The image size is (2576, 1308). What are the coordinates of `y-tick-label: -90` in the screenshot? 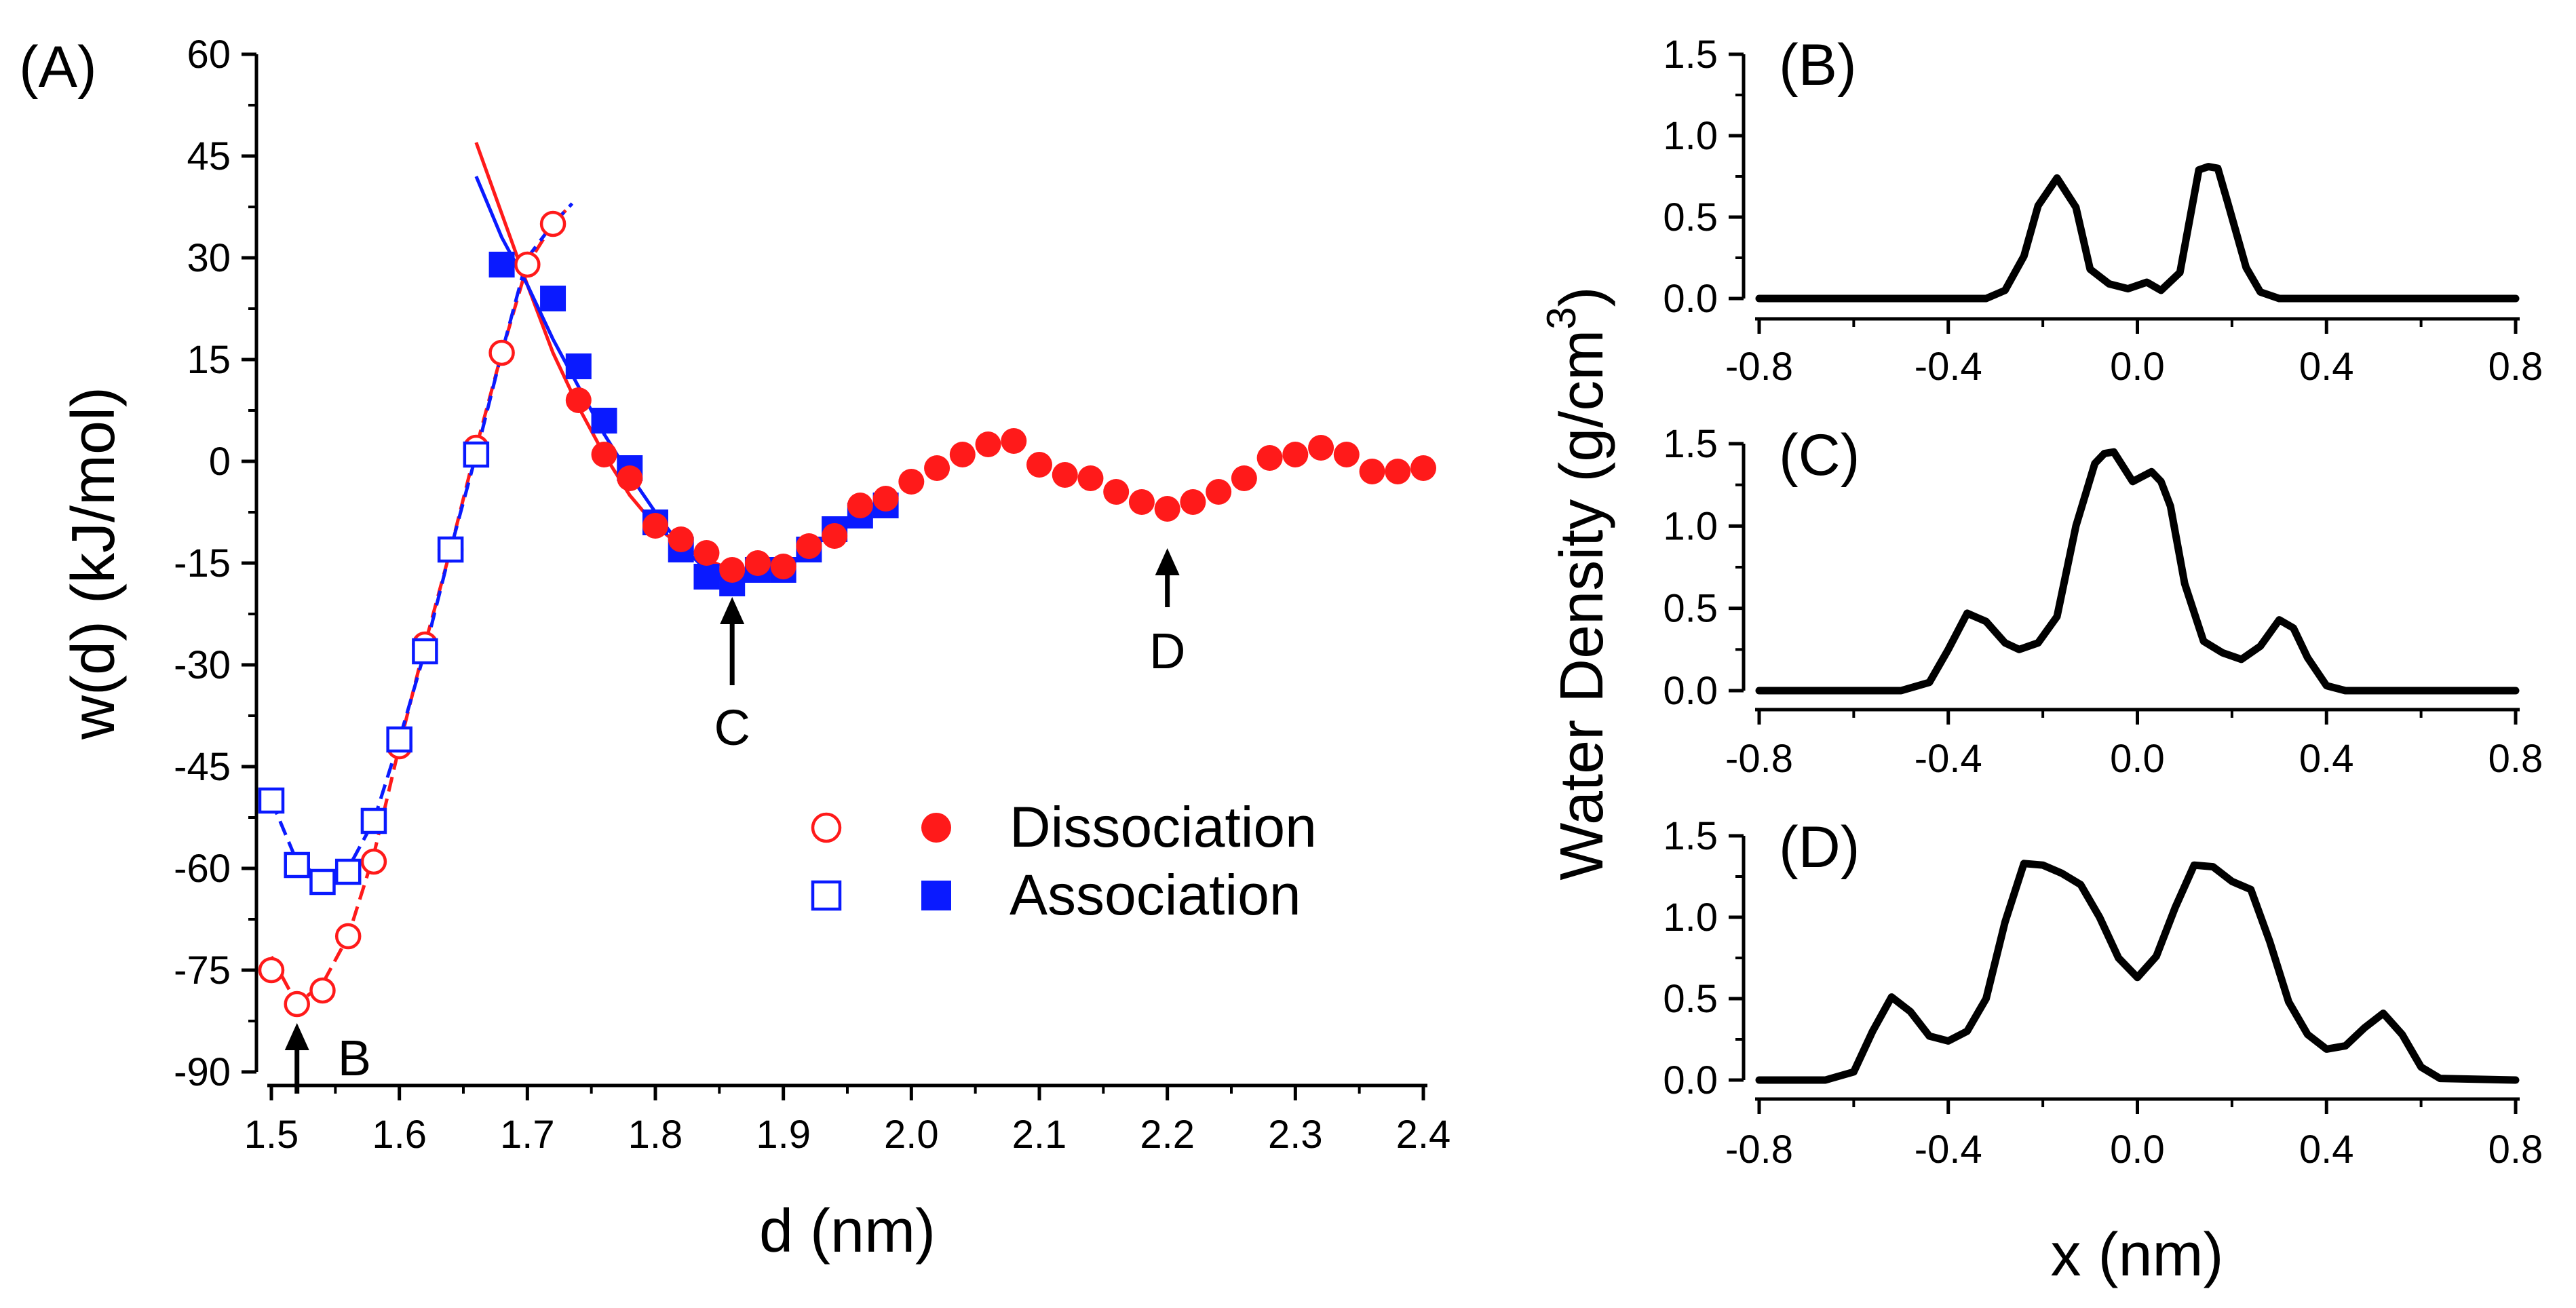 It's located at (203, 1072).